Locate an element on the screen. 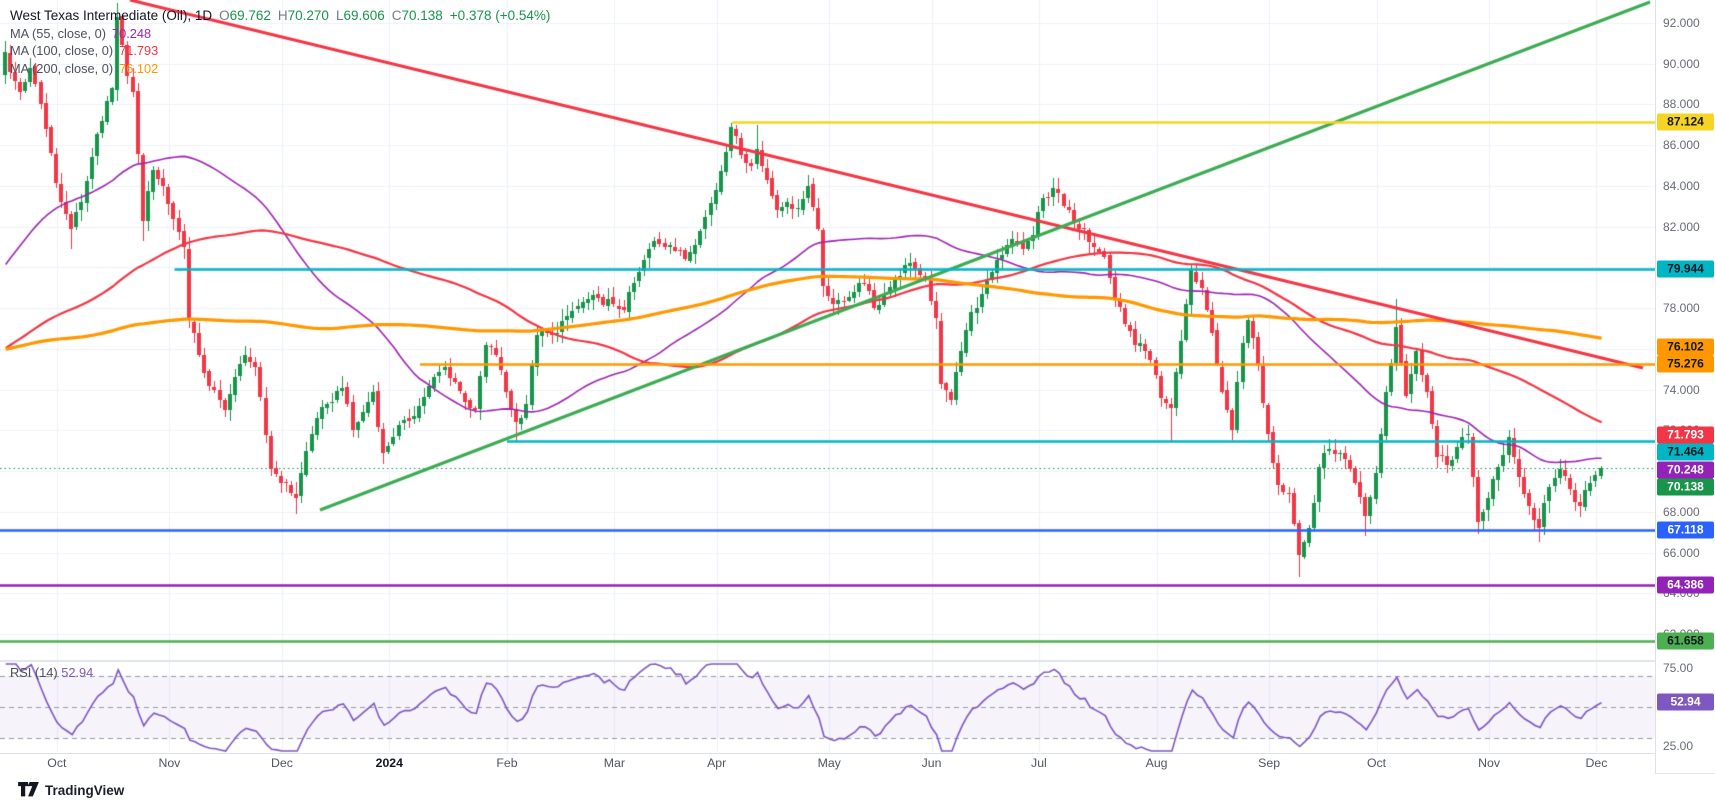  rsi-value-badge: 52.94 is located at coordinates (1685, 702).